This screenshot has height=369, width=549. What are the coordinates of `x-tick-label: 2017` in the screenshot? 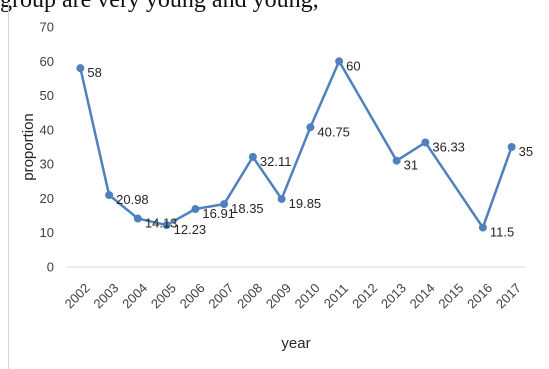 It's located at (508, 295).